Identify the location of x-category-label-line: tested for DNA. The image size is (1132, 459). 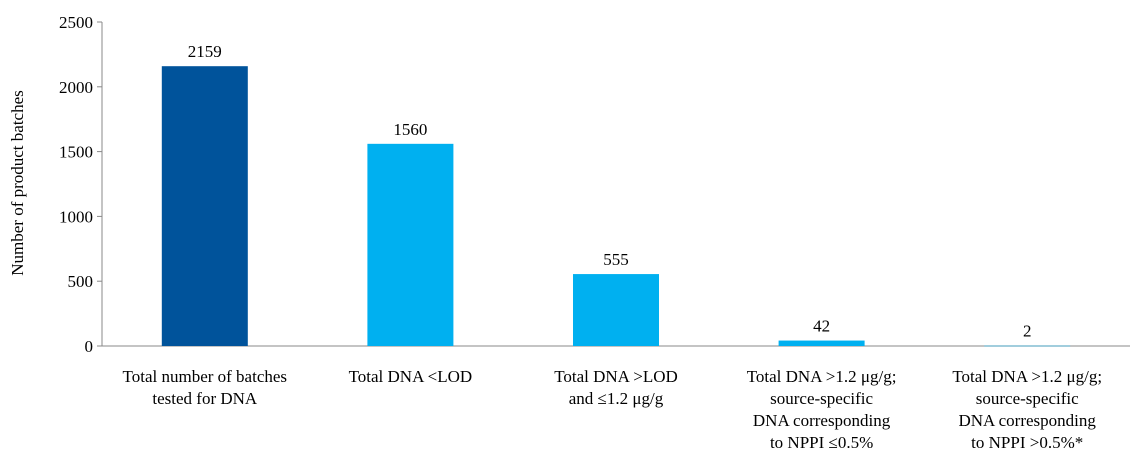
(205, 398).